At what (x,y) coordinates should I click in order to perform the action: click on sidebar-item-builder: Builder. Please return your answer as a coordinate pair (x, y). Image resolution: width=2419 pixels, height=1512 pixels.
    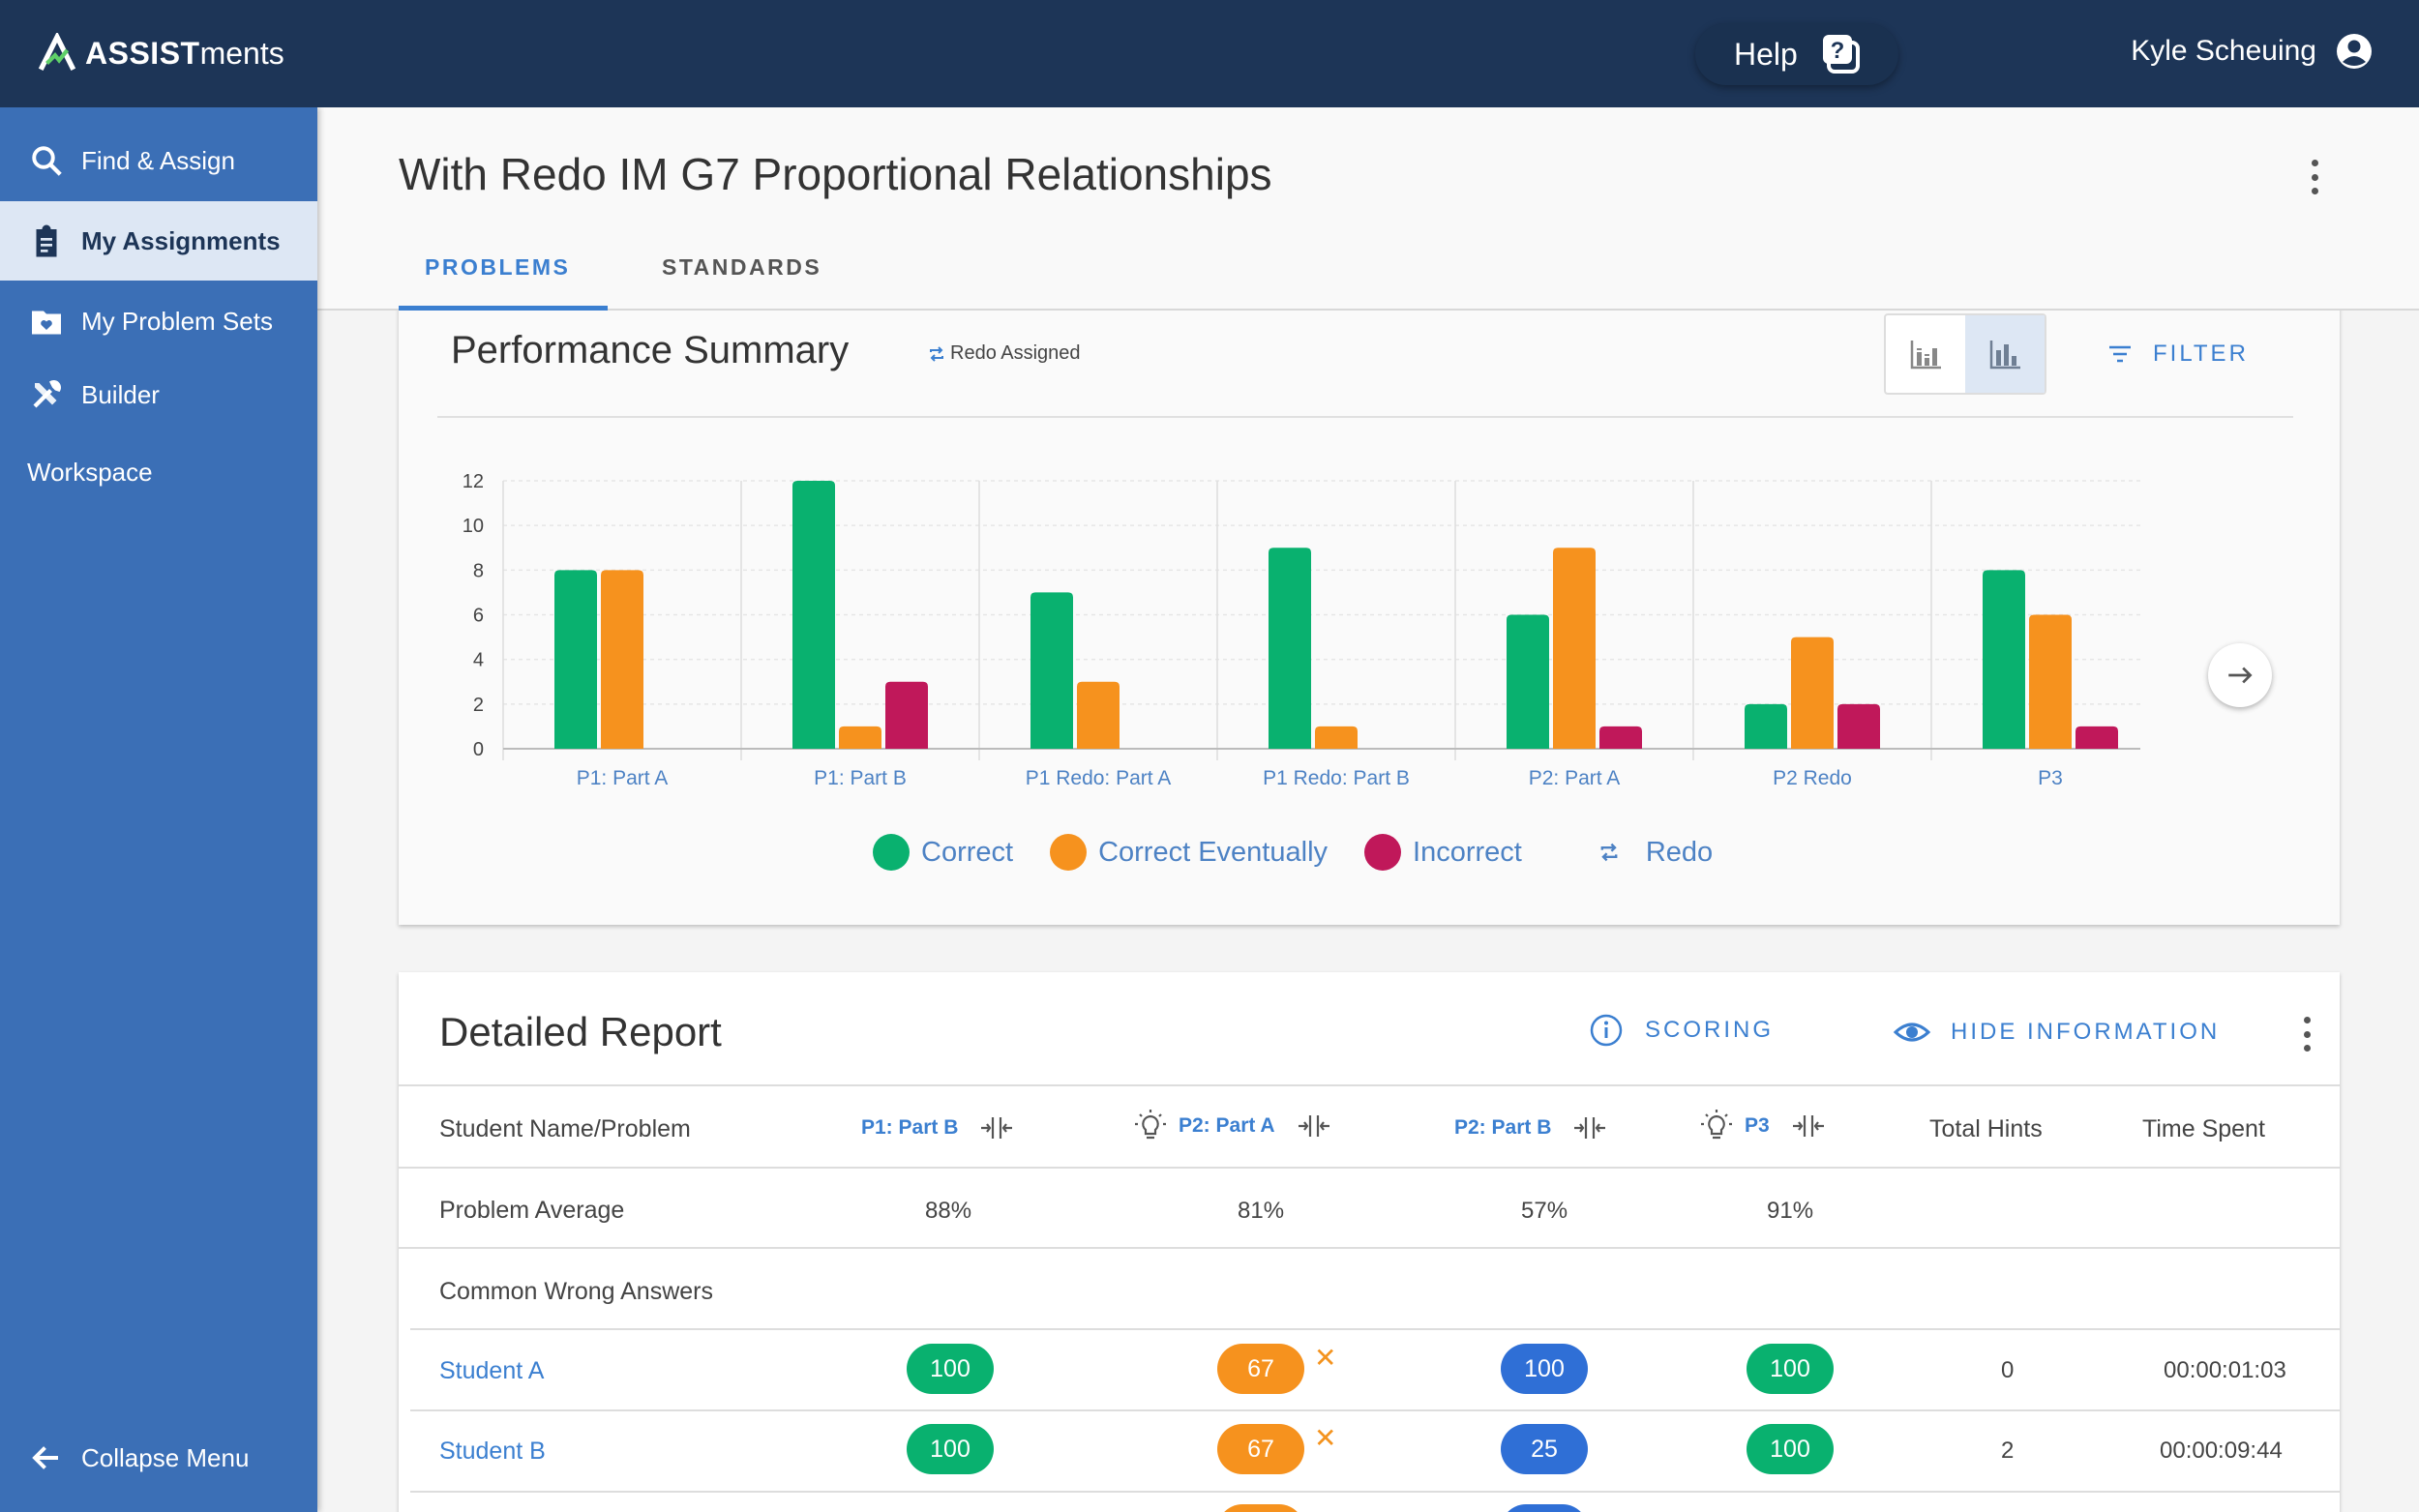
    Looking at the image, I should click on (159, 394).